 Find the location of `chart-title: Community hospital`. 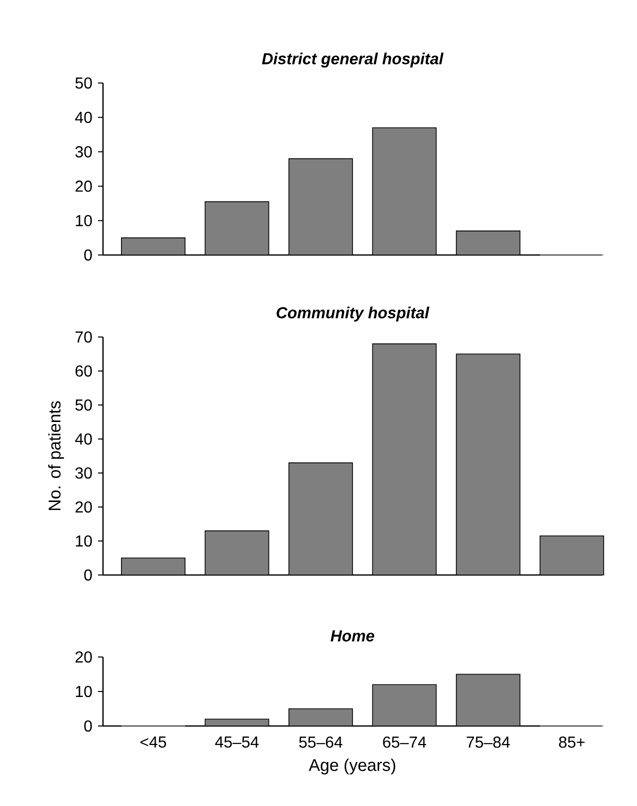

chart-title: Community hospital is located at coordinates (353, 314).